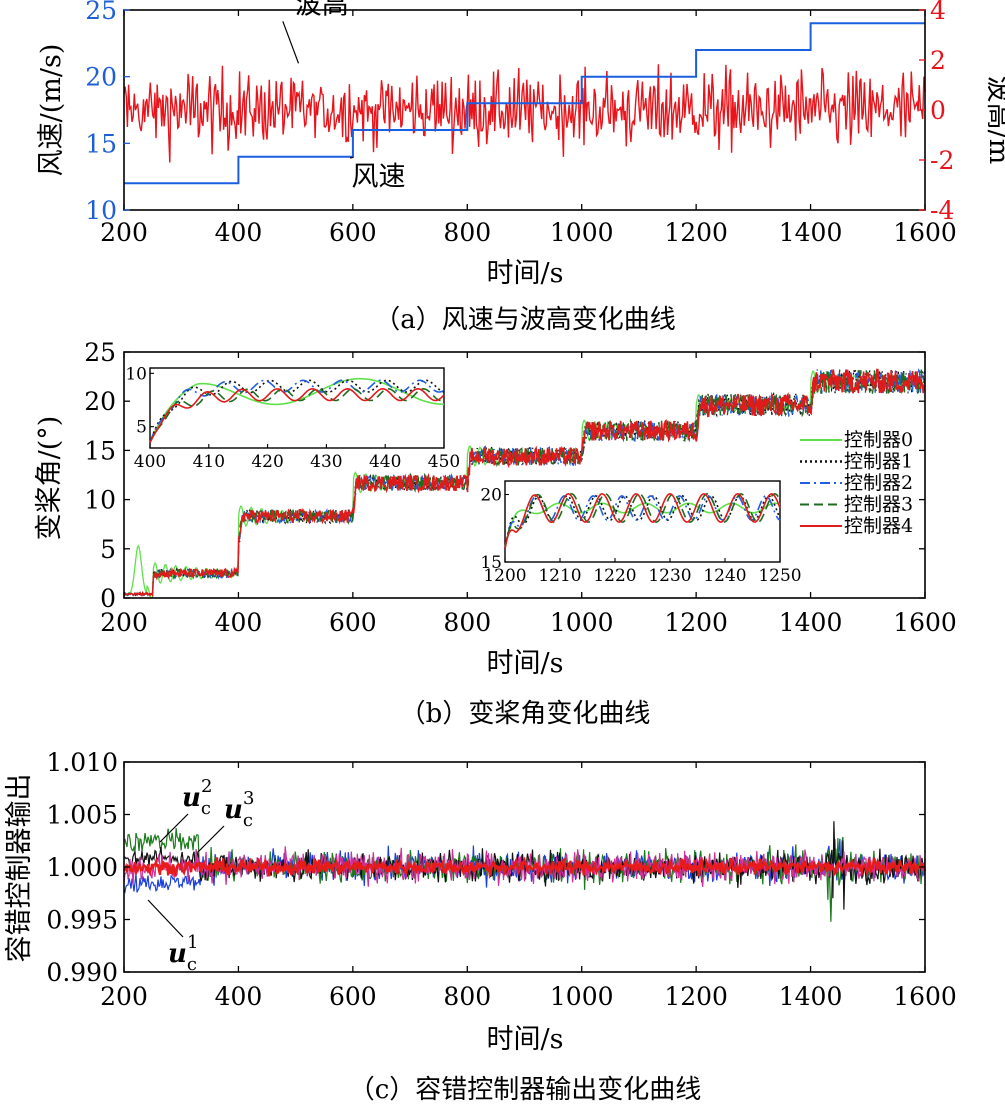 Image resolution: width=1005 pixels, height=1112 pixels. Describe the element at coordinates (82, 815) in the screenshot. I see `panel-c-ytick-label: 1.005` at that location.